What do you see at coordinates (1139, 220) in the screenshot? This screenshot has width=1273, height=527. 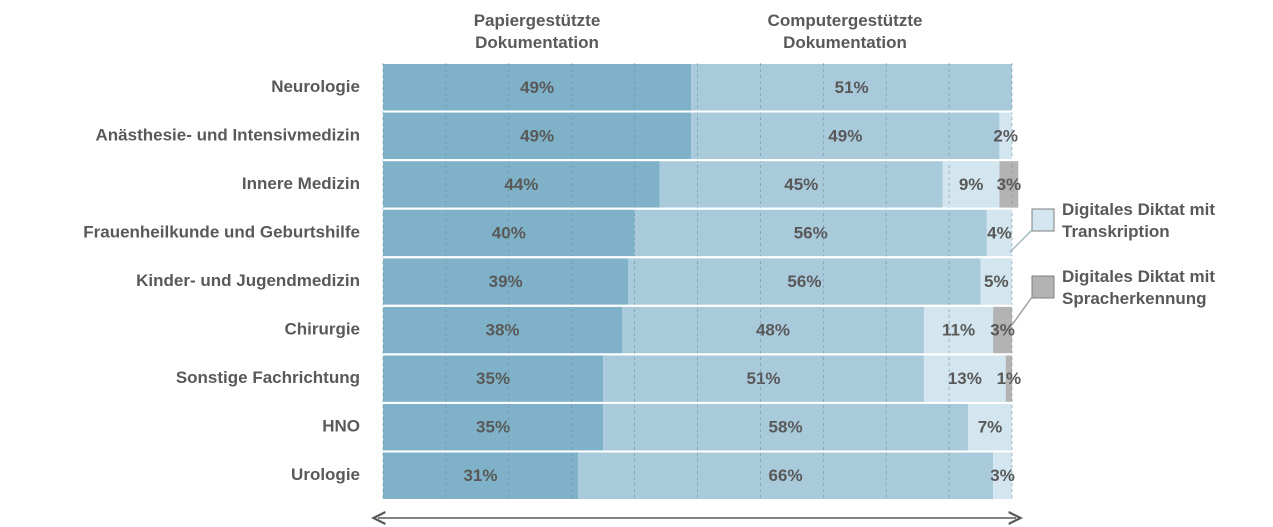 I see `legend-label: Digitales Diktat mit Transkription` at bounding box center [1139, 220].